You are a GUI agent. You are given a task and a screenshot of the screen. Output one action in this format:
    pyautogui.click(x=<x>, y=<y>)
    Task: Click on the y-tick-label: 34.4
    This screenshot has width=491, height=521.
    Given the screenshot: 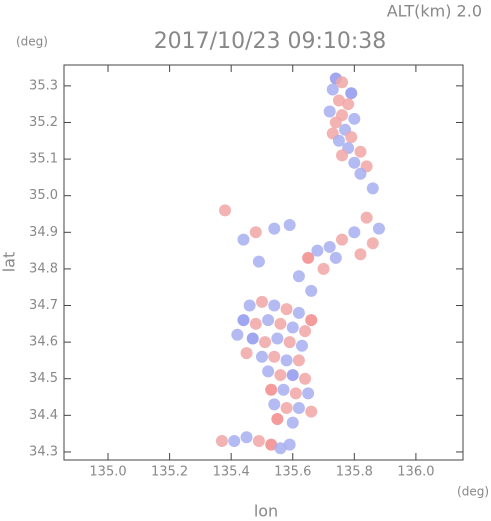 What is the action you would take?
    pyautogui.click(x=43, y=415)
    